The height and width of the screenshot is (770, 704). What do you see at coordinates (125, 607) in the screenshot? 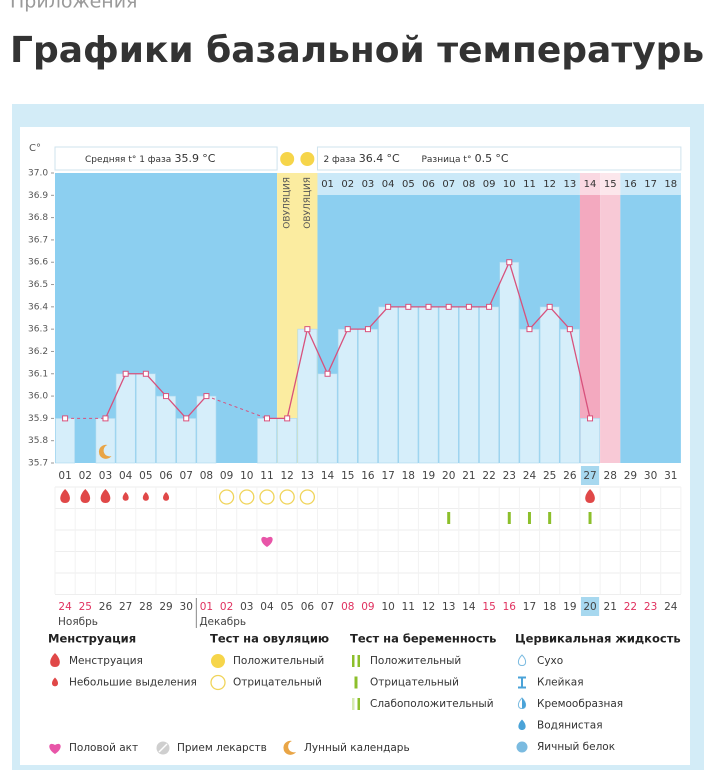
I see `date: 27` at bounding box center [125, 607].